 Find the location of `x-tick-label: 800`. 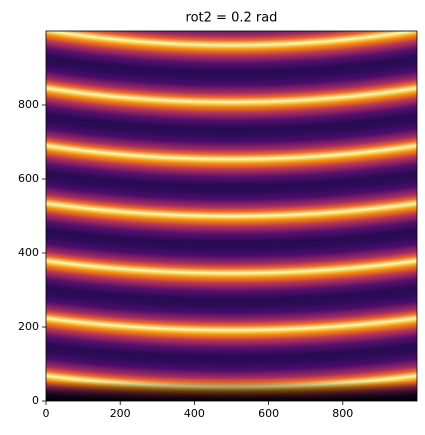

x-tick-label: 800 is located at coordinates (342, 413).